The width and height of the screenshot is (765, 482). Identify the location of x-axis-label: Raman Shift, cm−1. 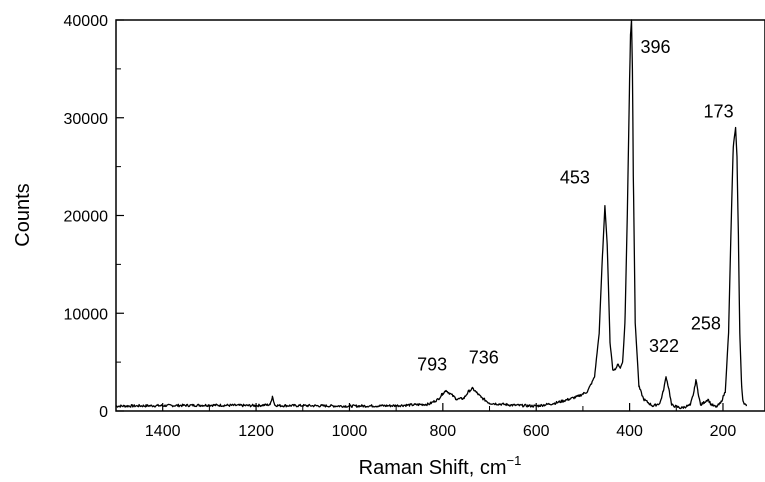
(440, 466).